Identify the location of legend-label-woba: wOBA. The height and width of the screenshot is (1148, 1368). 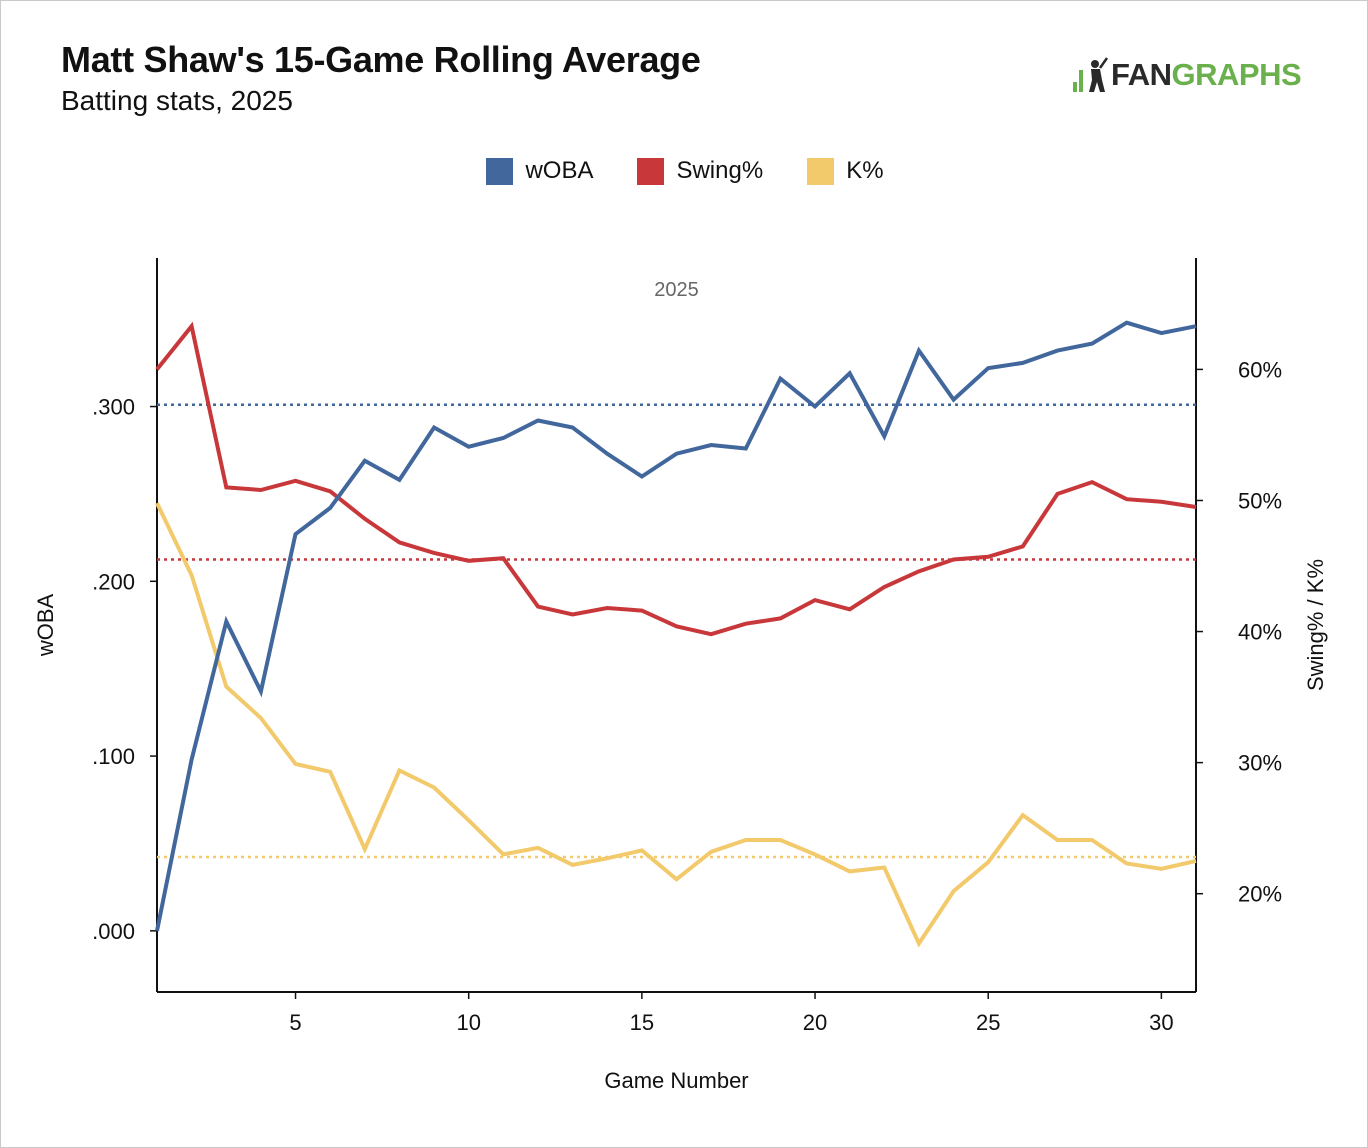
(559, 170).